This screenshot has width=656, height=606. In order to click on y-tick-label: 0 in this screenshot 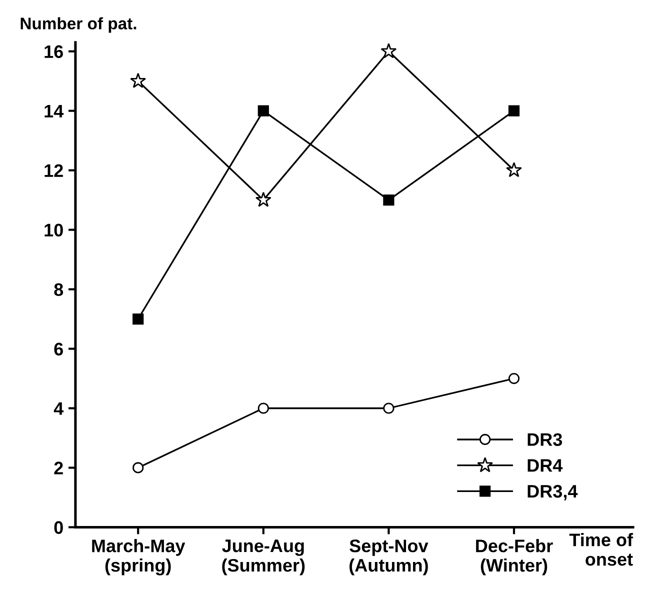, I will do `click(58, 527)`.